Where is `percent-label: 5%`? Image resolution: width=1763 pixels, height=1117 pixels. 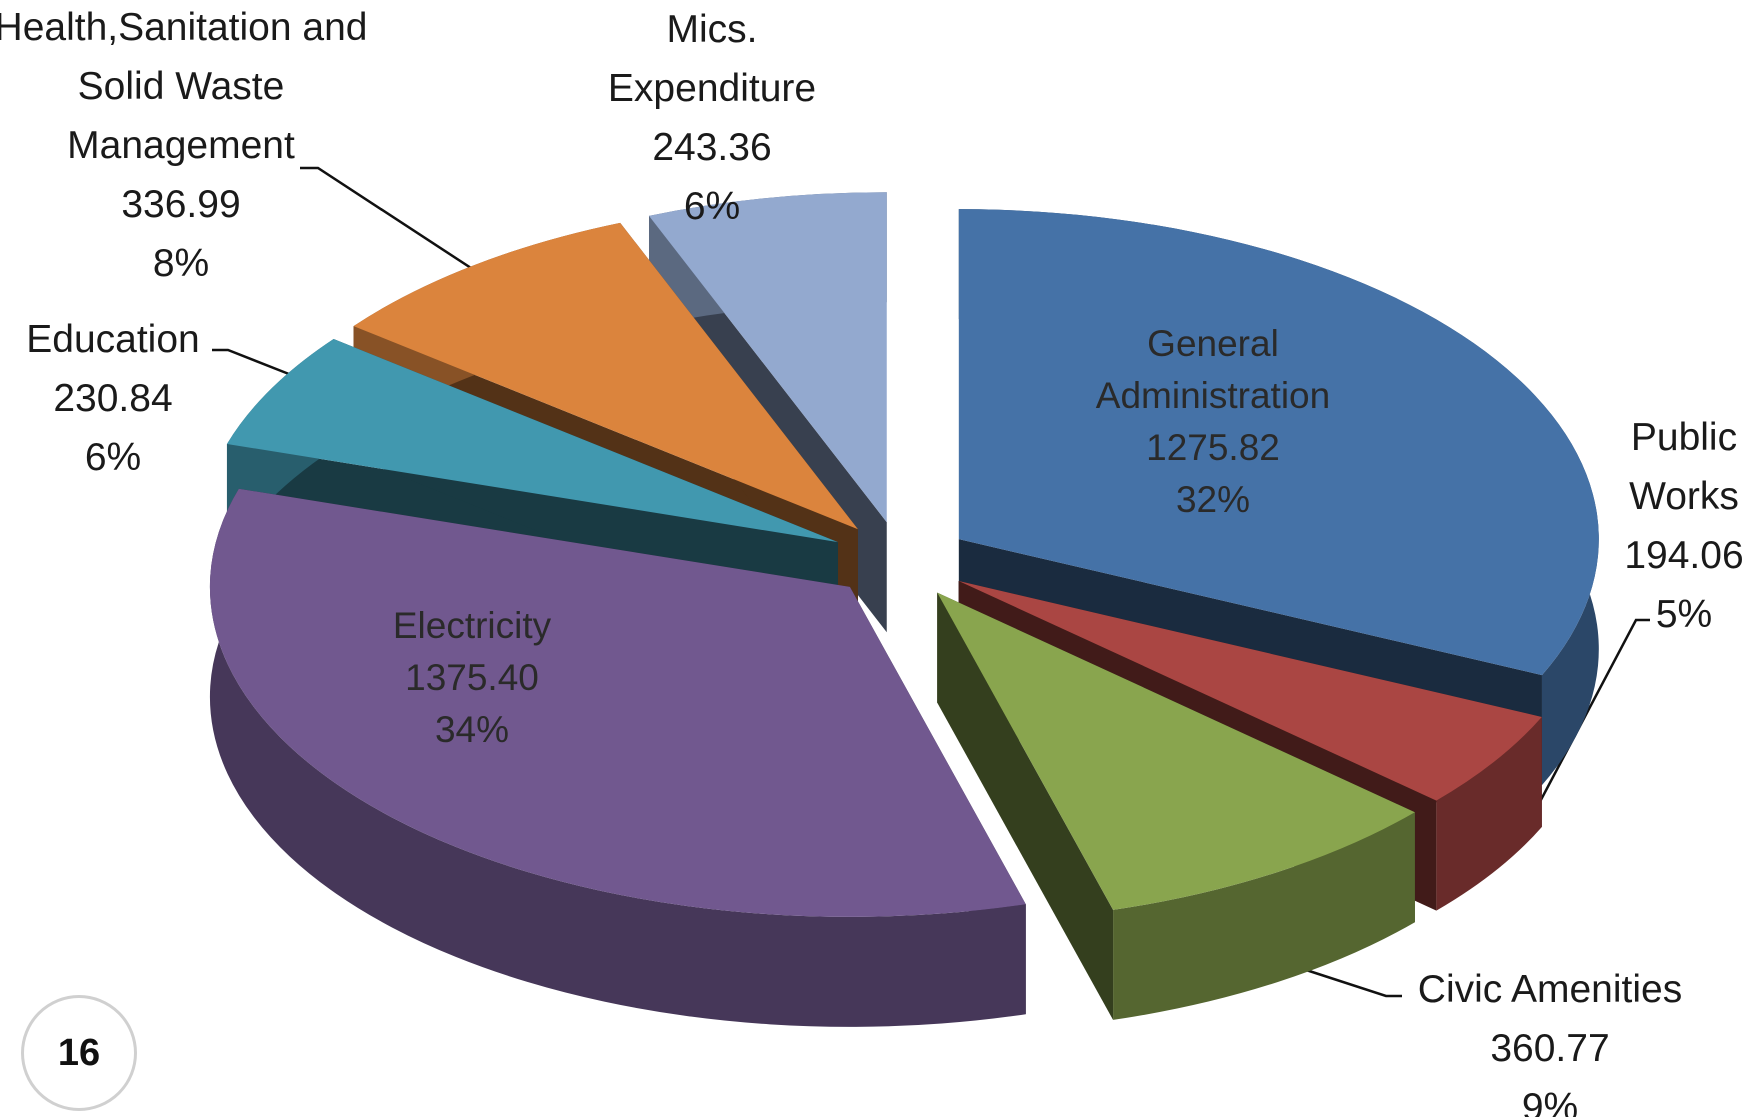
percent-label: 5% is located at coordinates (1684, 614).